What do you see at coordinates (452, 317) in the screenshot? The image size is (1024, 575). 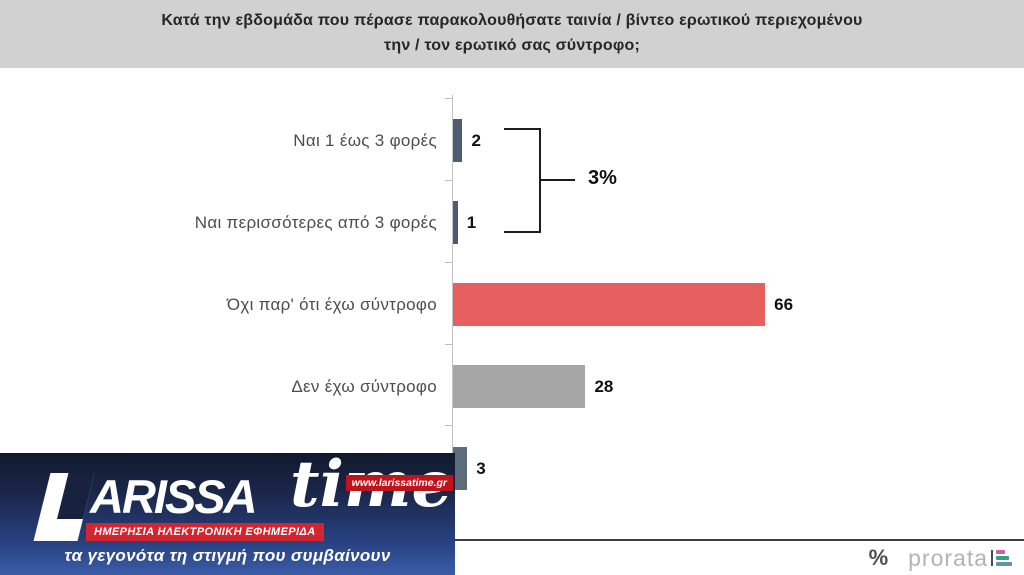 I see `y-axis-line` at bounding box center [452, 317].